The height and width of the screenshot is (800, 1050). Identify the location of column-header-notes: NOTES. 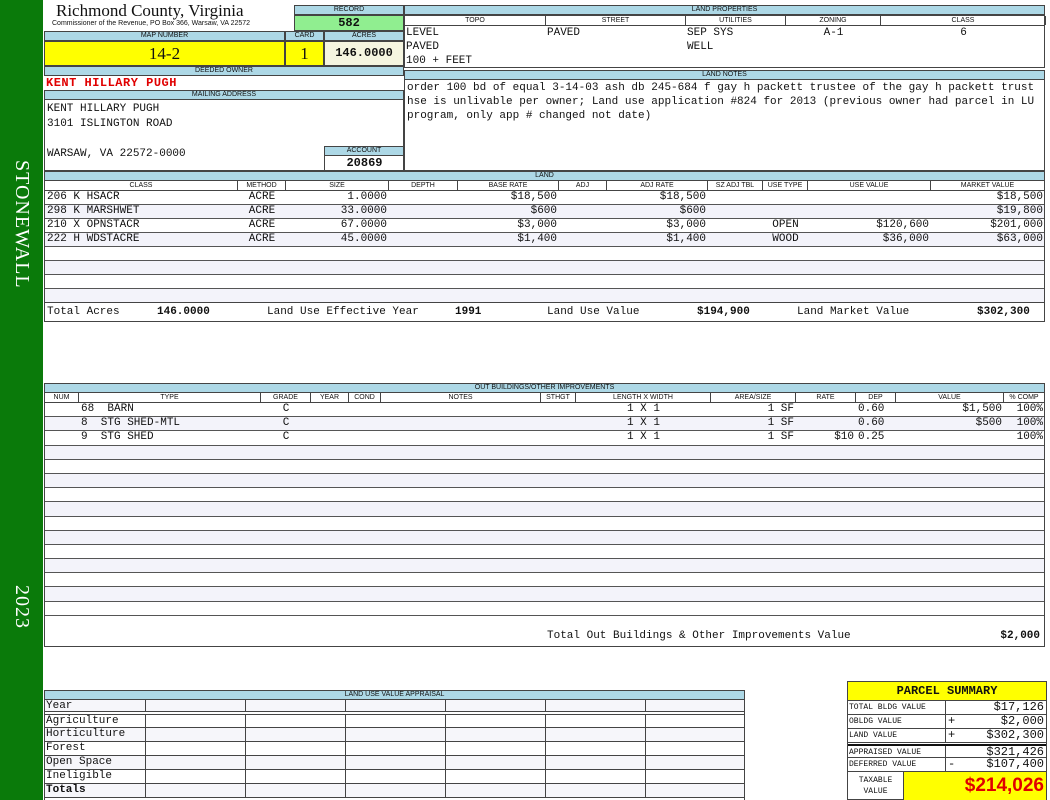
(461, 397).